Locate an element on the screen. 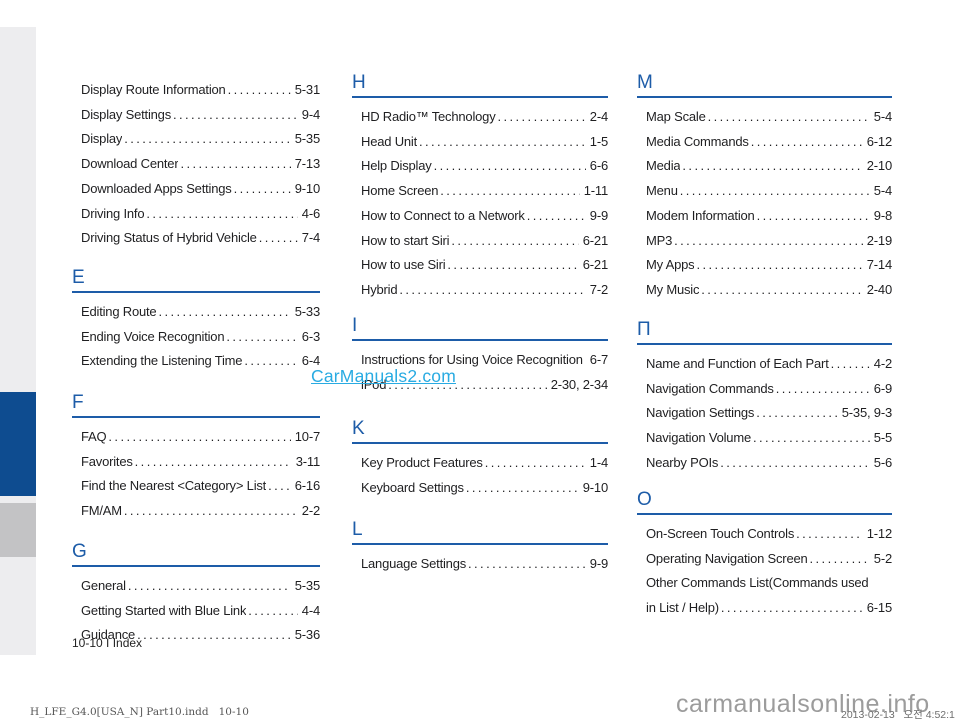  index-entry: Downloaded Apps Settings 9-10 is located at coordinates (196, 189).